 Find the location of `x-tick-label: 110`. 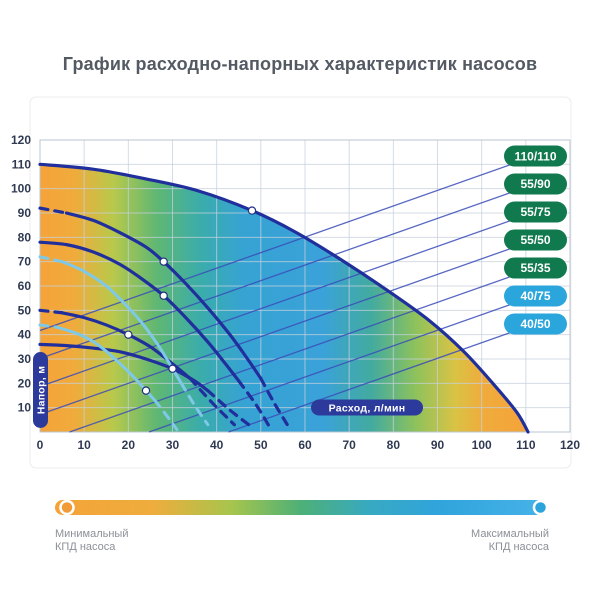

x-tick-label: 110 is located at coordinates (526, 445).